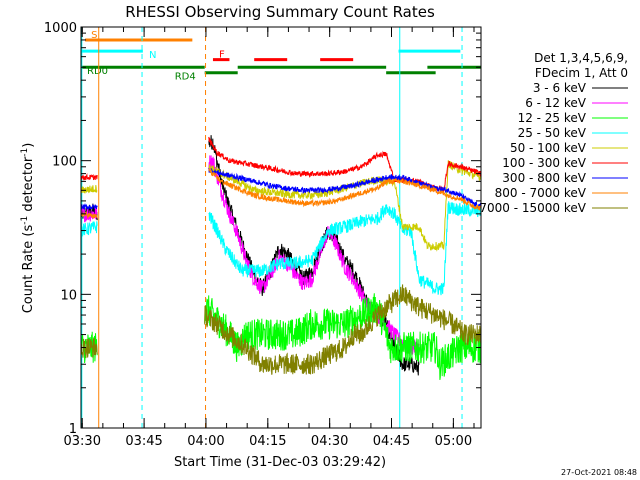  I want to click on legend-header-1: Det 1,3,4,5,6,9,, so click(581, 58).